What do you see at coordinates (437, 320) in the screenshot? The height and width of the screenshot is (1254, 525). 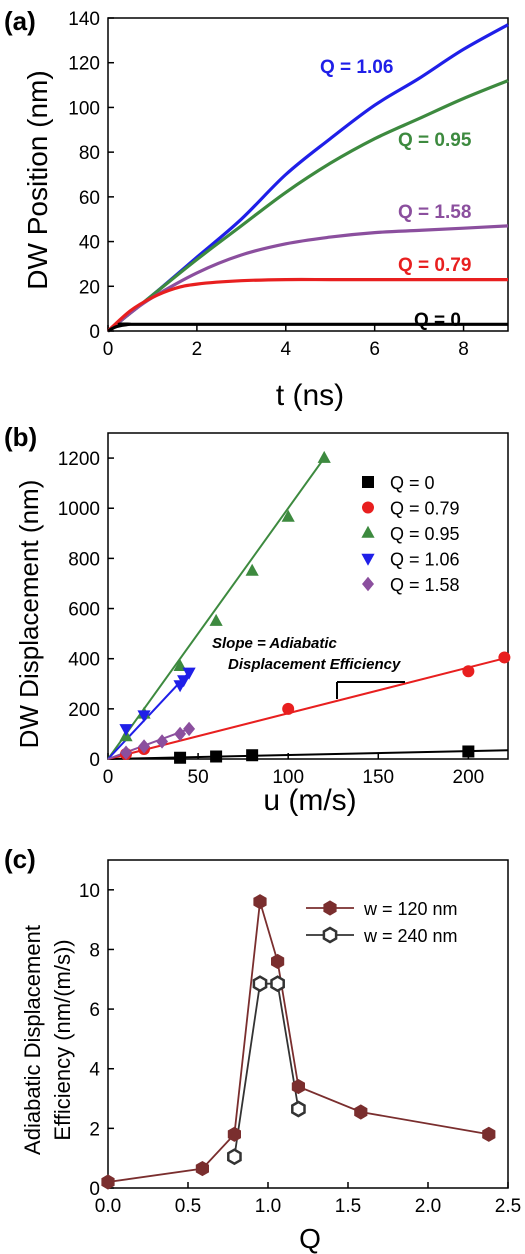 I see `panel-a-series-label: Q = 0` at bounding box center [437, 320].